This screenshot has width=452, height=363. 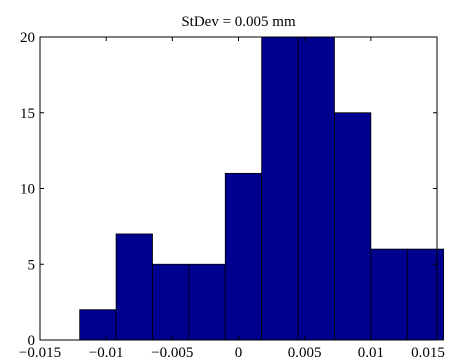 I want to click on x-tick-label: 0.005, so click(x=305, y=353).